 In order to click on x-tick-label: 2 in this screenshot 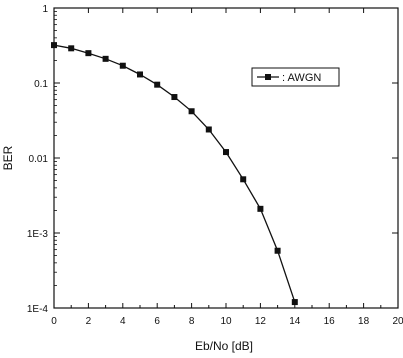, I will do `click(89, 321)`.